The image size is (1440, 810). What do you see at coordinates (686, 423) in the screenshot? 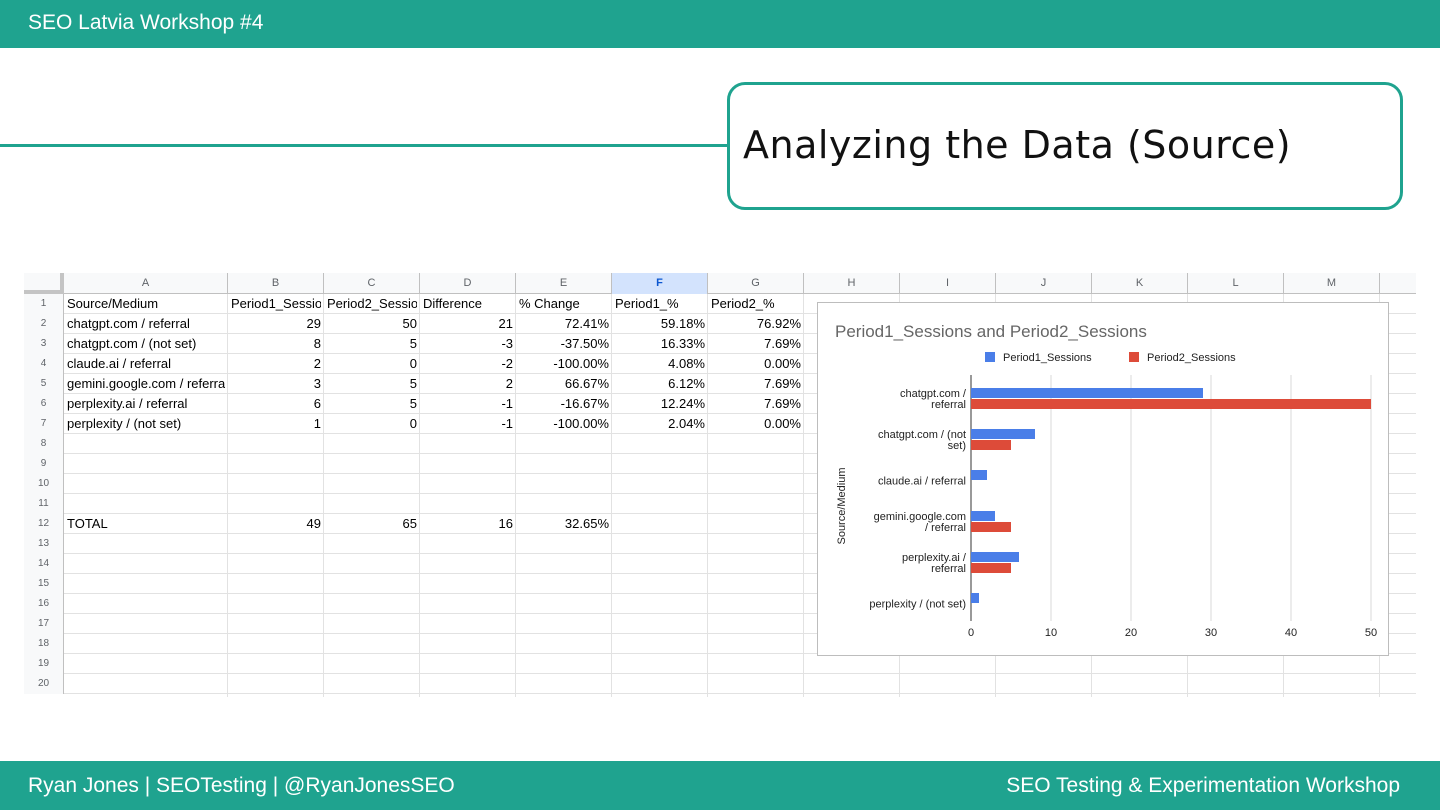
I see `cell-f7: 2.04%` at bounding box center [686, 423].